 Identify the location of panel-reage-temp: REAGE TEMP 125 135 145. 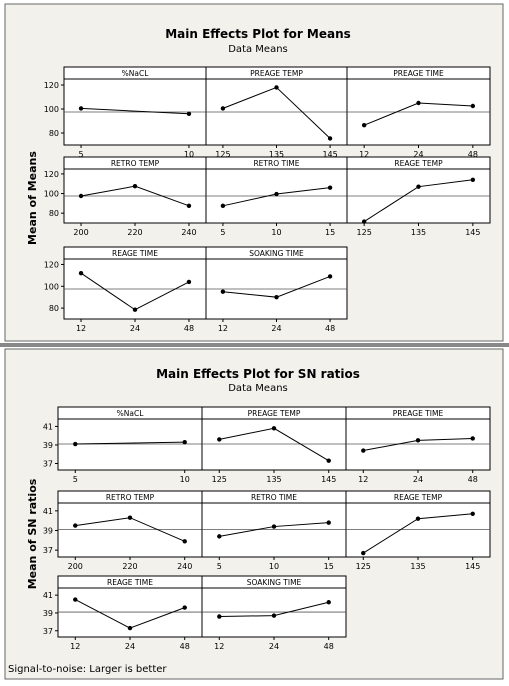
(418, 530).